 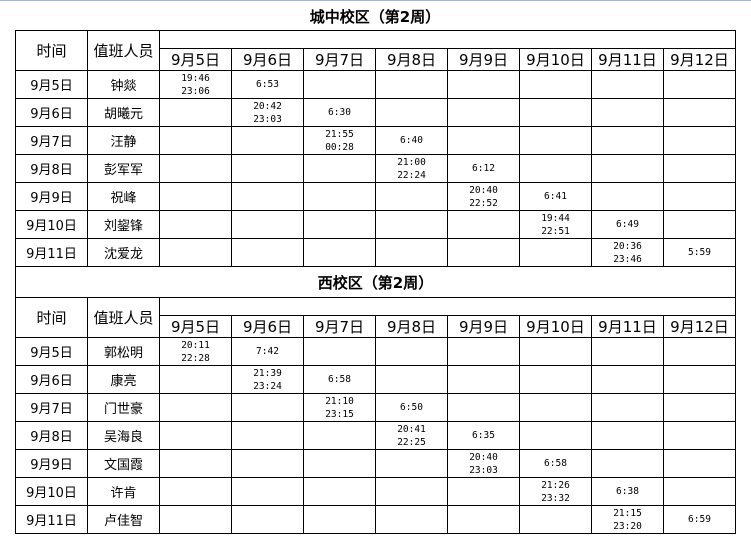 I want to click on time-cell: 21:15 23:20, so click(x=627, y=519).